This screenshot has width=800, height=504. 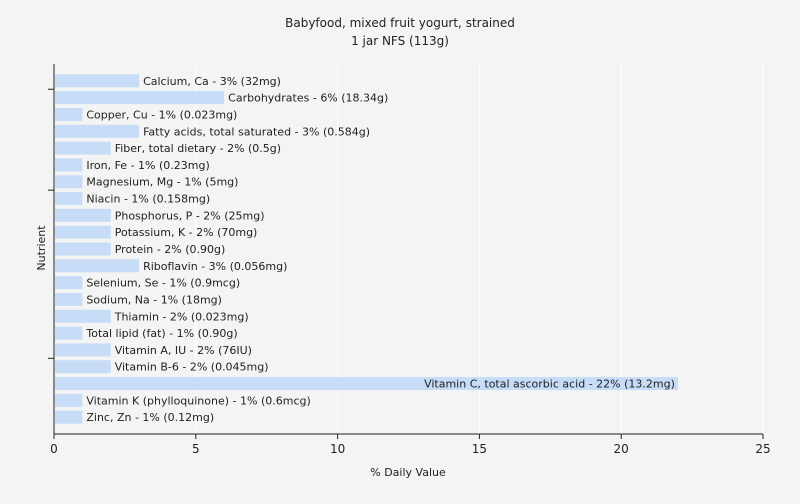 What do you see at coordinates (198, 400) in the screenshot?
I see `bar-label: Vitamin K (phylloquinone) - 1% (0.6mcg)` at bounding box center [198, 400].